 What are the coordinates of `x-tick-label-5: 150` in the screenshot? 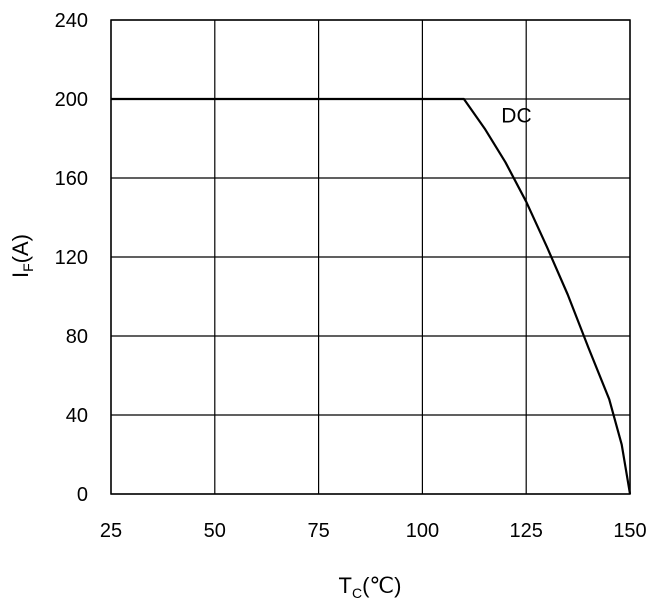 It's located at (629, 531).